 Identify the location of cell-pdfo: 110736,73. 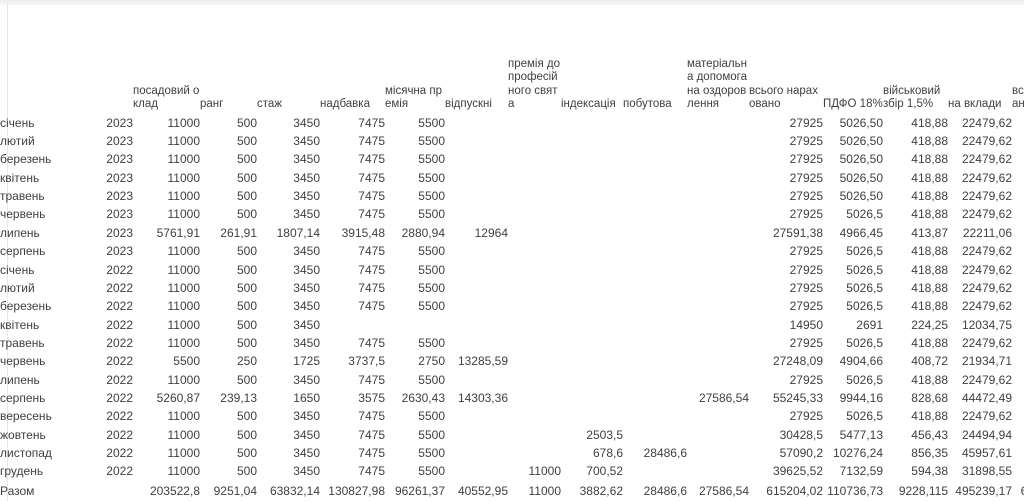
(855, 490).